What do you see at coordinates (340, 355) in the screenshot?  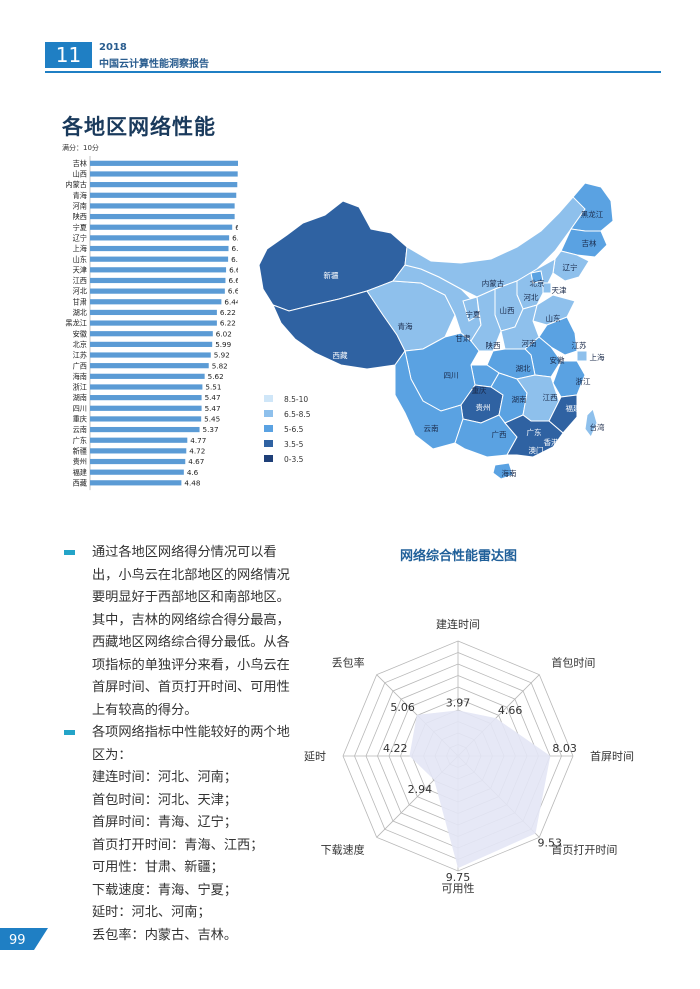 I see `label-xizang: 西藏` at bounding box center [340, 355].